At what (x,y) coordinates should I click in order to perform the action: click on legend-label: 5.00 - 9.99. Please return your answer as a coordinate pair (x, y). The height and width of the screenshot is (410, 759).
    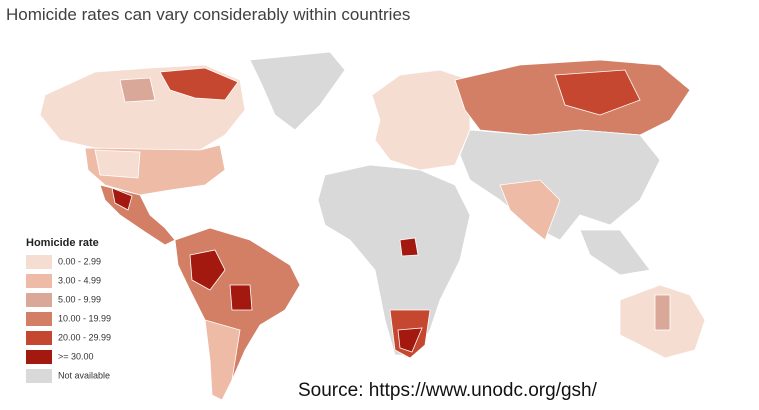
    Looking at the image, I should click on (79, 299).